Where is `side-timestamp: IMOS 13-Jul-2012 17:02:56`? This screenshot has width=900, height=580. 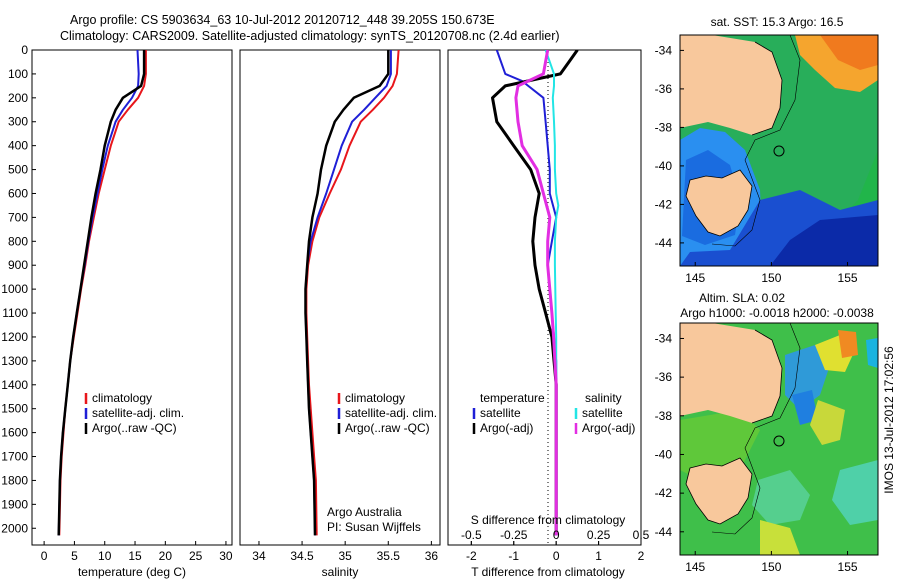
side-timestamp: IMOS 13-Jul-2012 17:02:56 is located at coordinates (889, 420).